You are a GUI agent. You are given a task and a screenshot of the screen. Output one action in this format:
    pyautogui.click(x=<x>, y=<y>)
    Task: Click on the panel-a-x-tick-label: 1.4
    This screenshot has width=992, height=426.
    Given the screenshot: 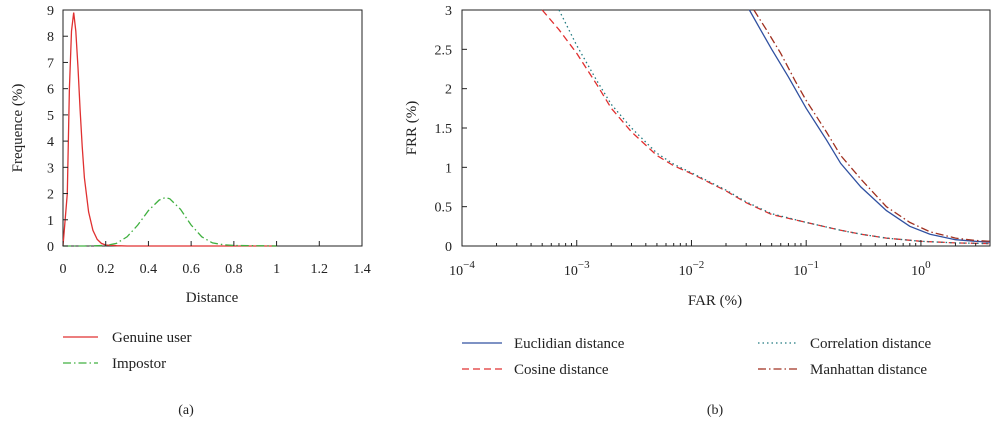 What is the action you would take?
    pyautogui.click(x=362, y=269)
    